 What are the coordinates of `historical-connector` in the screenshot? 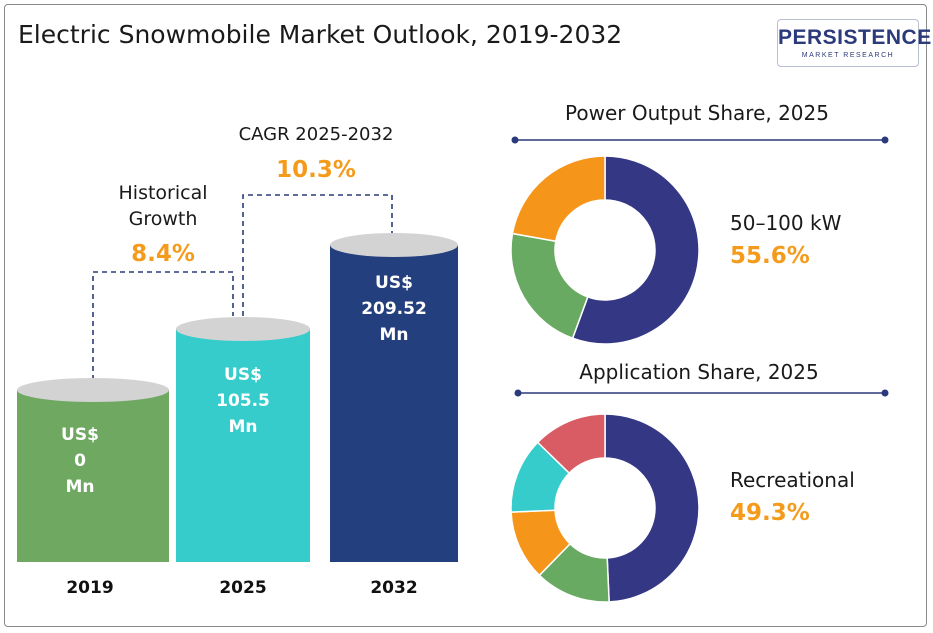 It's located at (163, 325).